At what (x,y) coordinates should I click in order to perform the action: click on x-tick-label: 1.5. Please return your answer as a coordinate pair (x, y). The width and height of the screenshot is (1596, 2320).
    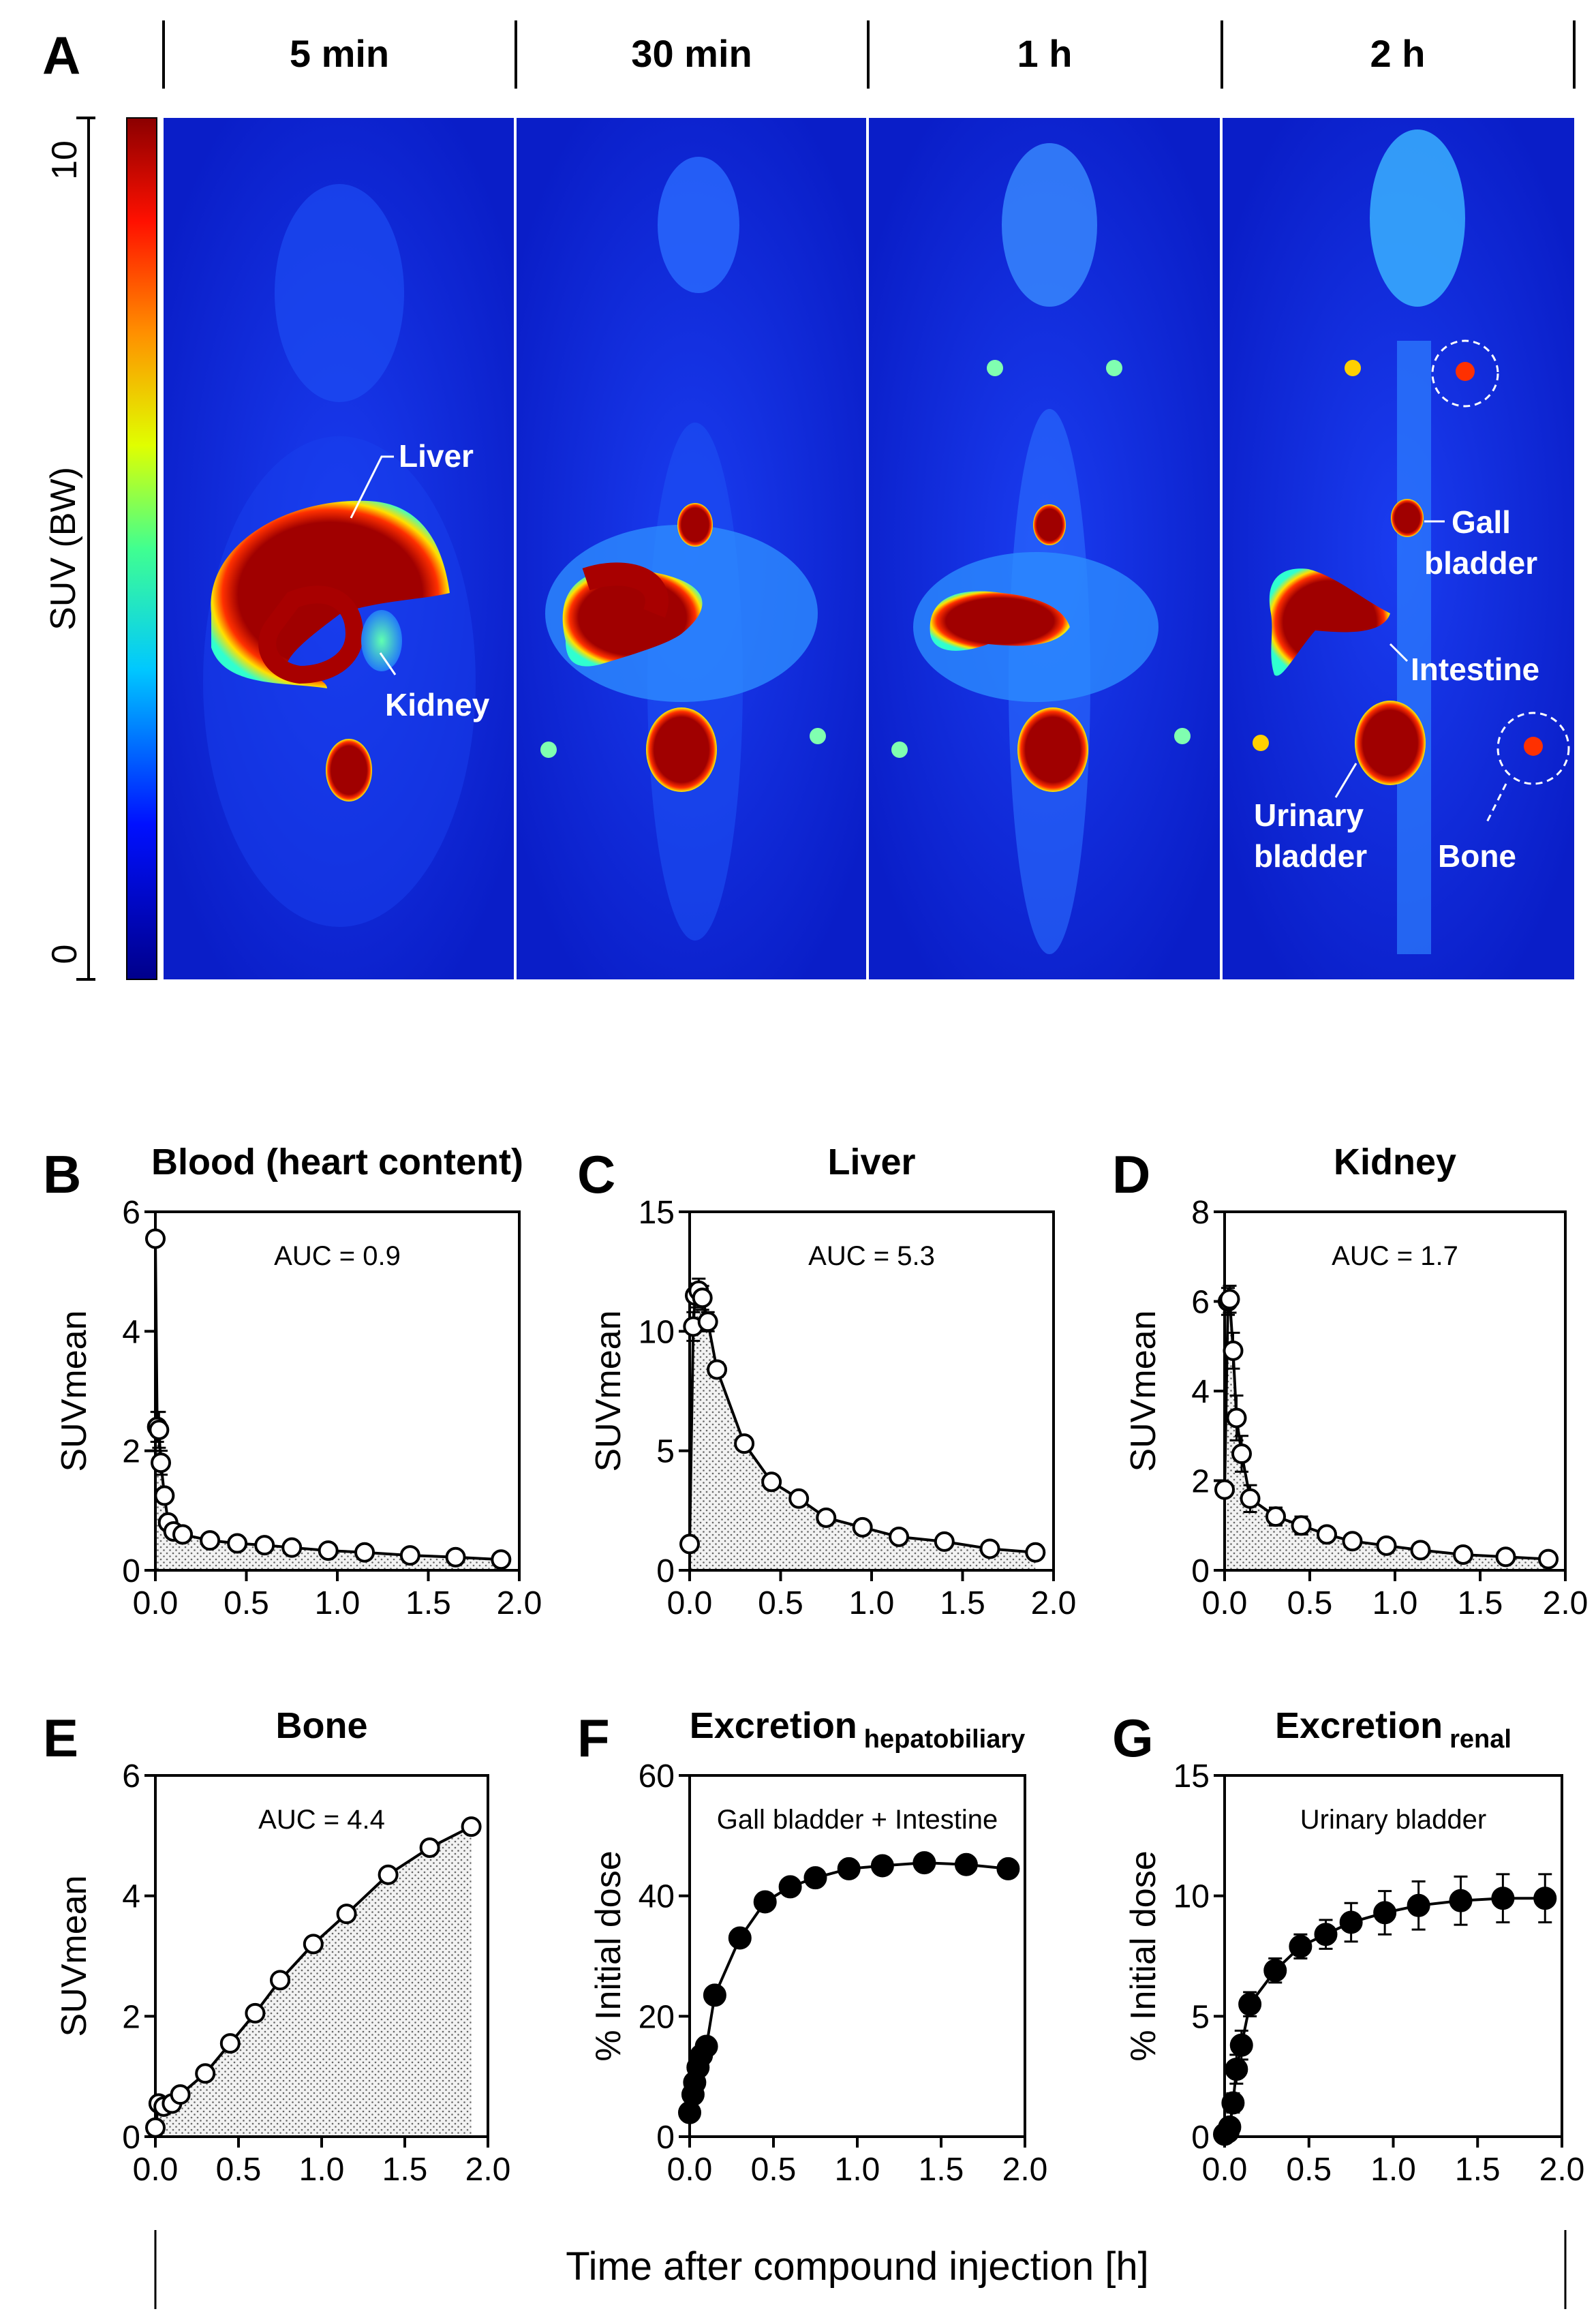
    Looking at the image, I should click on (405, 2170).